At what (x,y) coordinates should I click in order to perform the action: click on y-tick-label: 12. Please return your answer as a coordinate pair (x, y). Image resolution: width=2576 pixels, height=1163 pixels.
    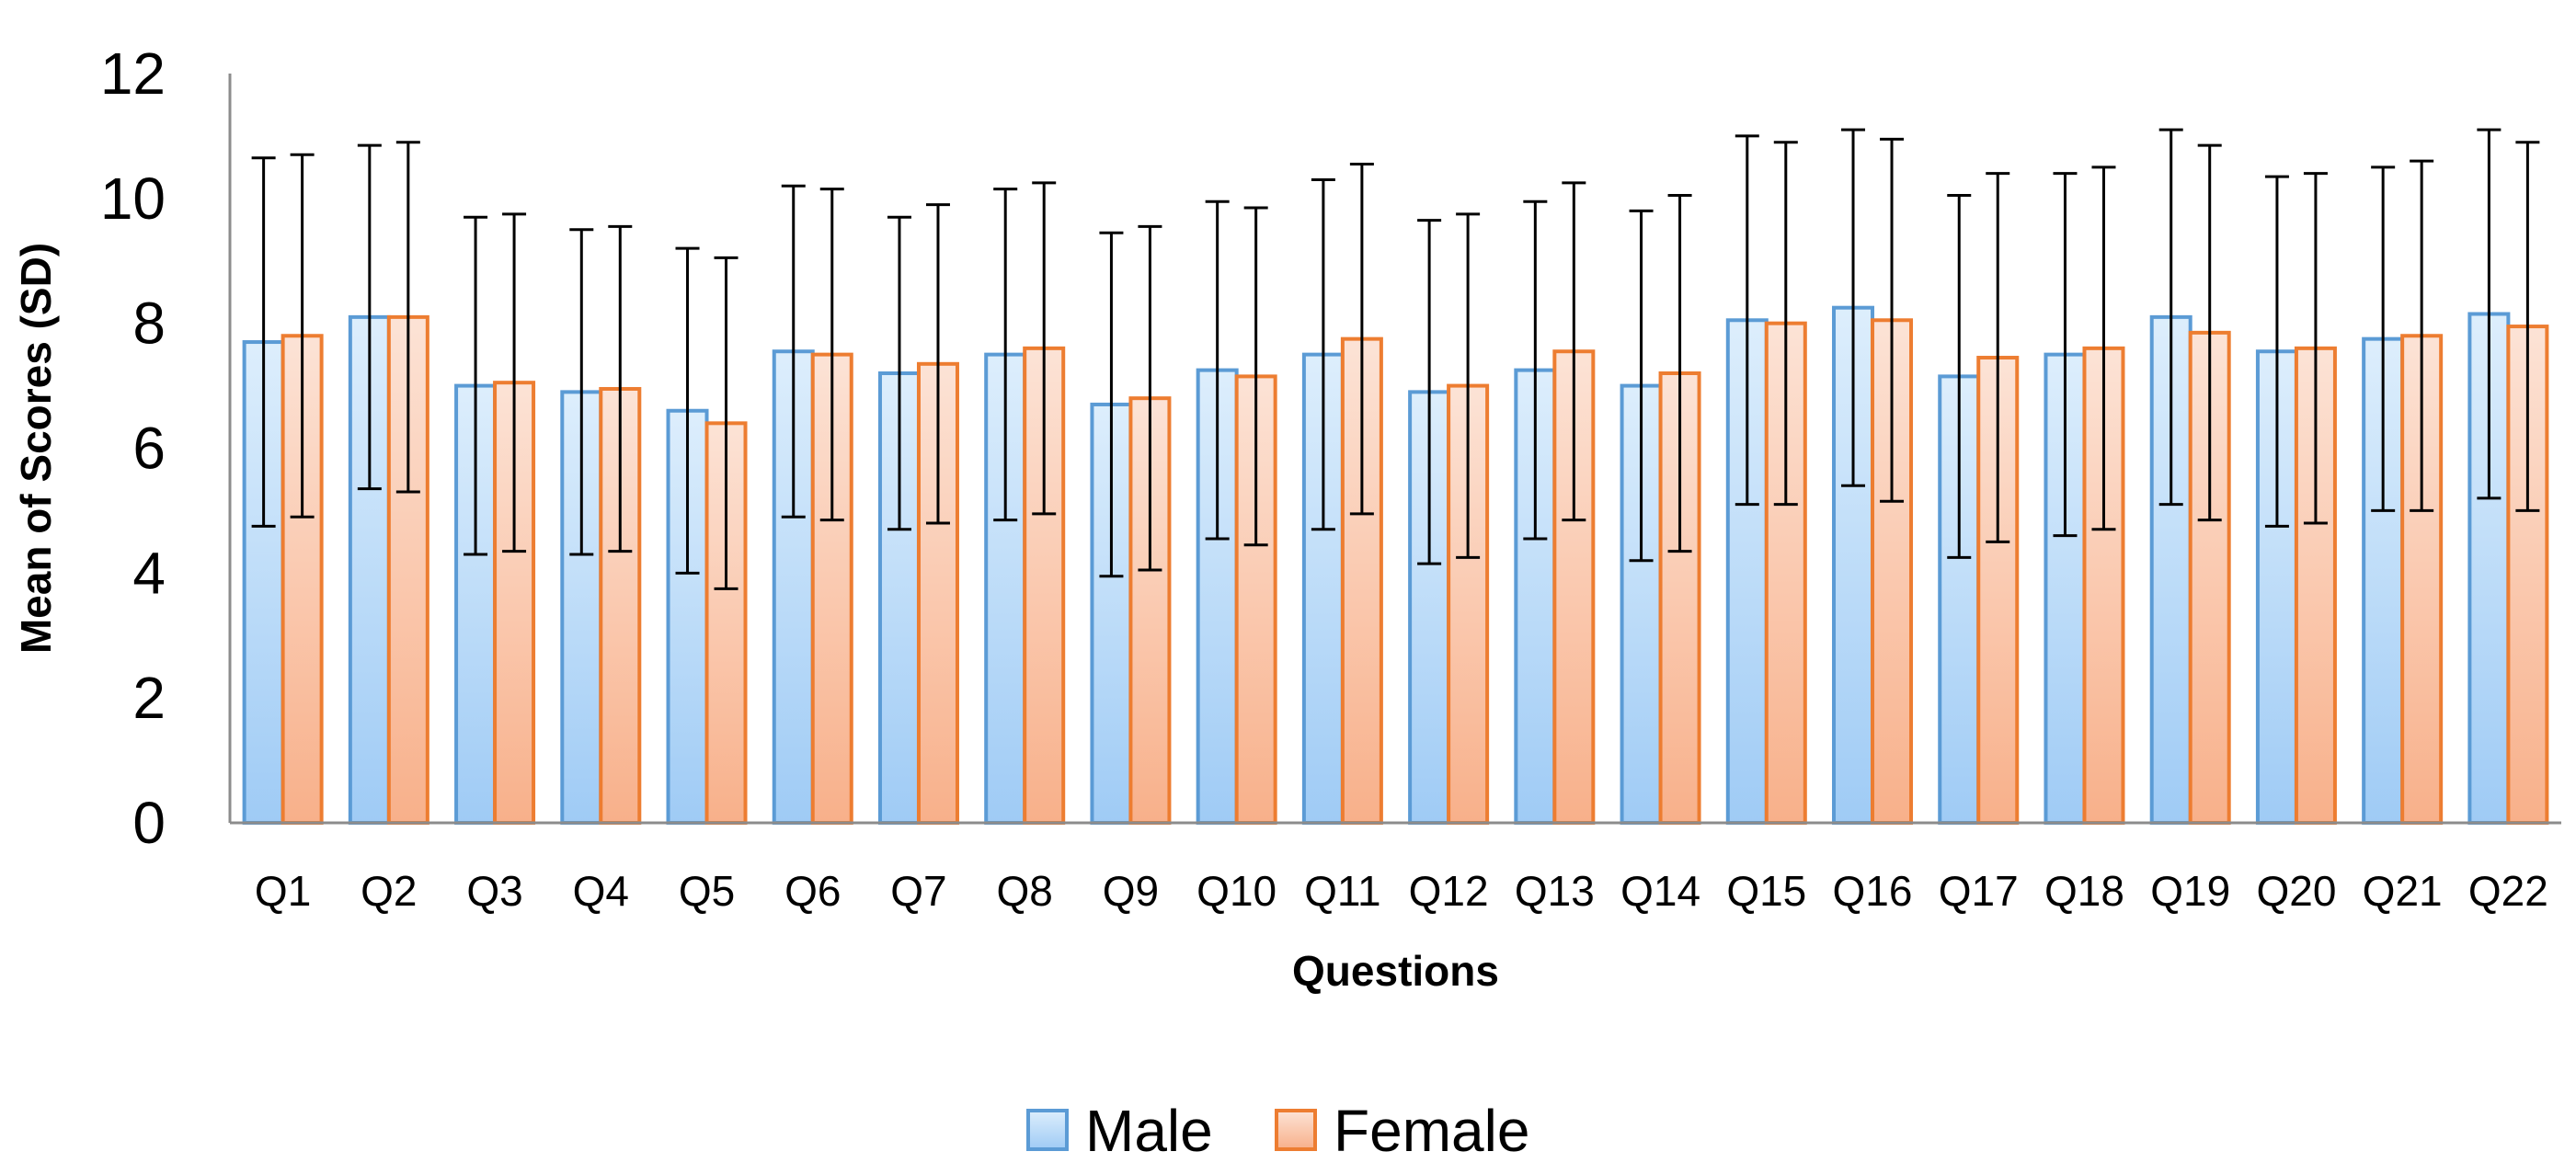
    Looking at the image, I should click on (133, 74).